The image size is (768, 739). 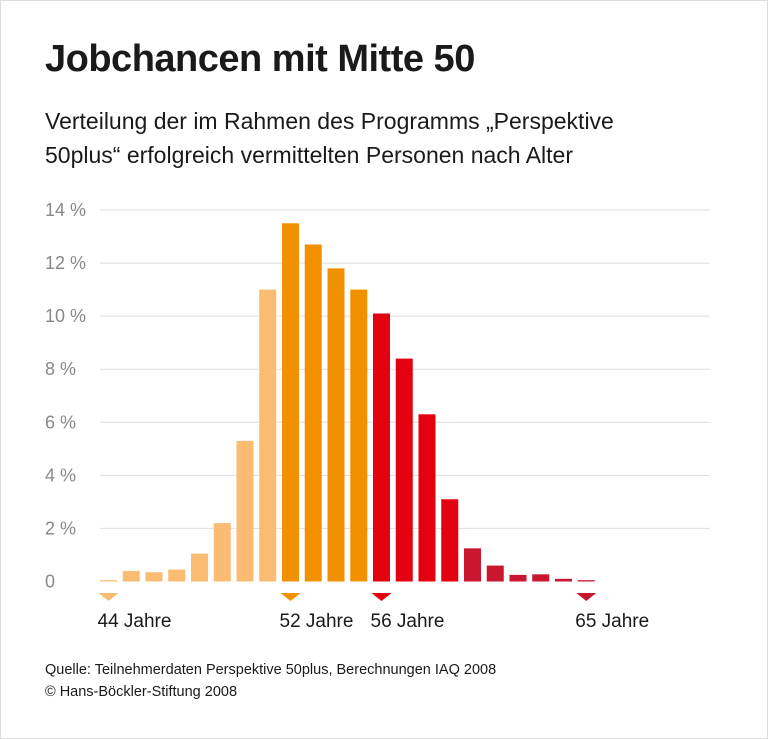 I want to click on y-tick-label: 4 %, so click(x=60, y=475).